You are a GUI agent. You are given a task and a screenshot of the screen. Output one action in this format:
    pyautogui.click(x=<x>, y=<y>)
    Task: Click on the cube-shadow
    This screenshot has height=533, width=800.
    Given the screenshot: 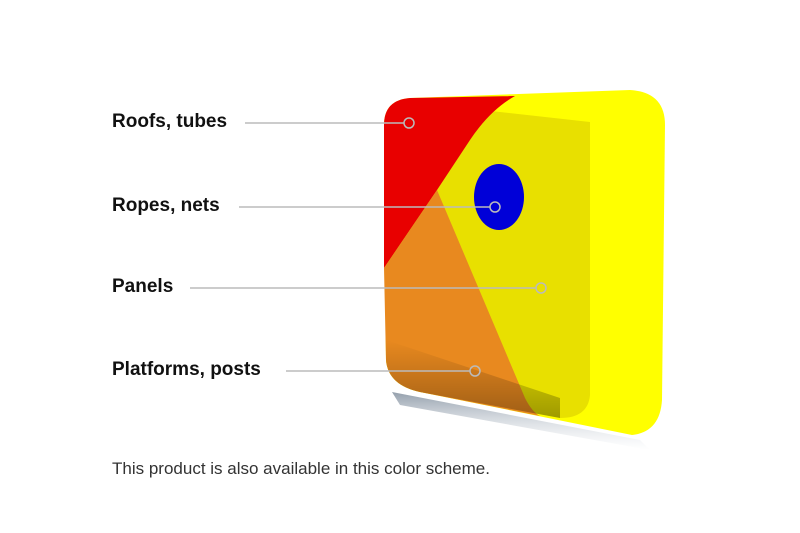 What is the action you would take?
    pyautogui.click(x=521, y=421)
    